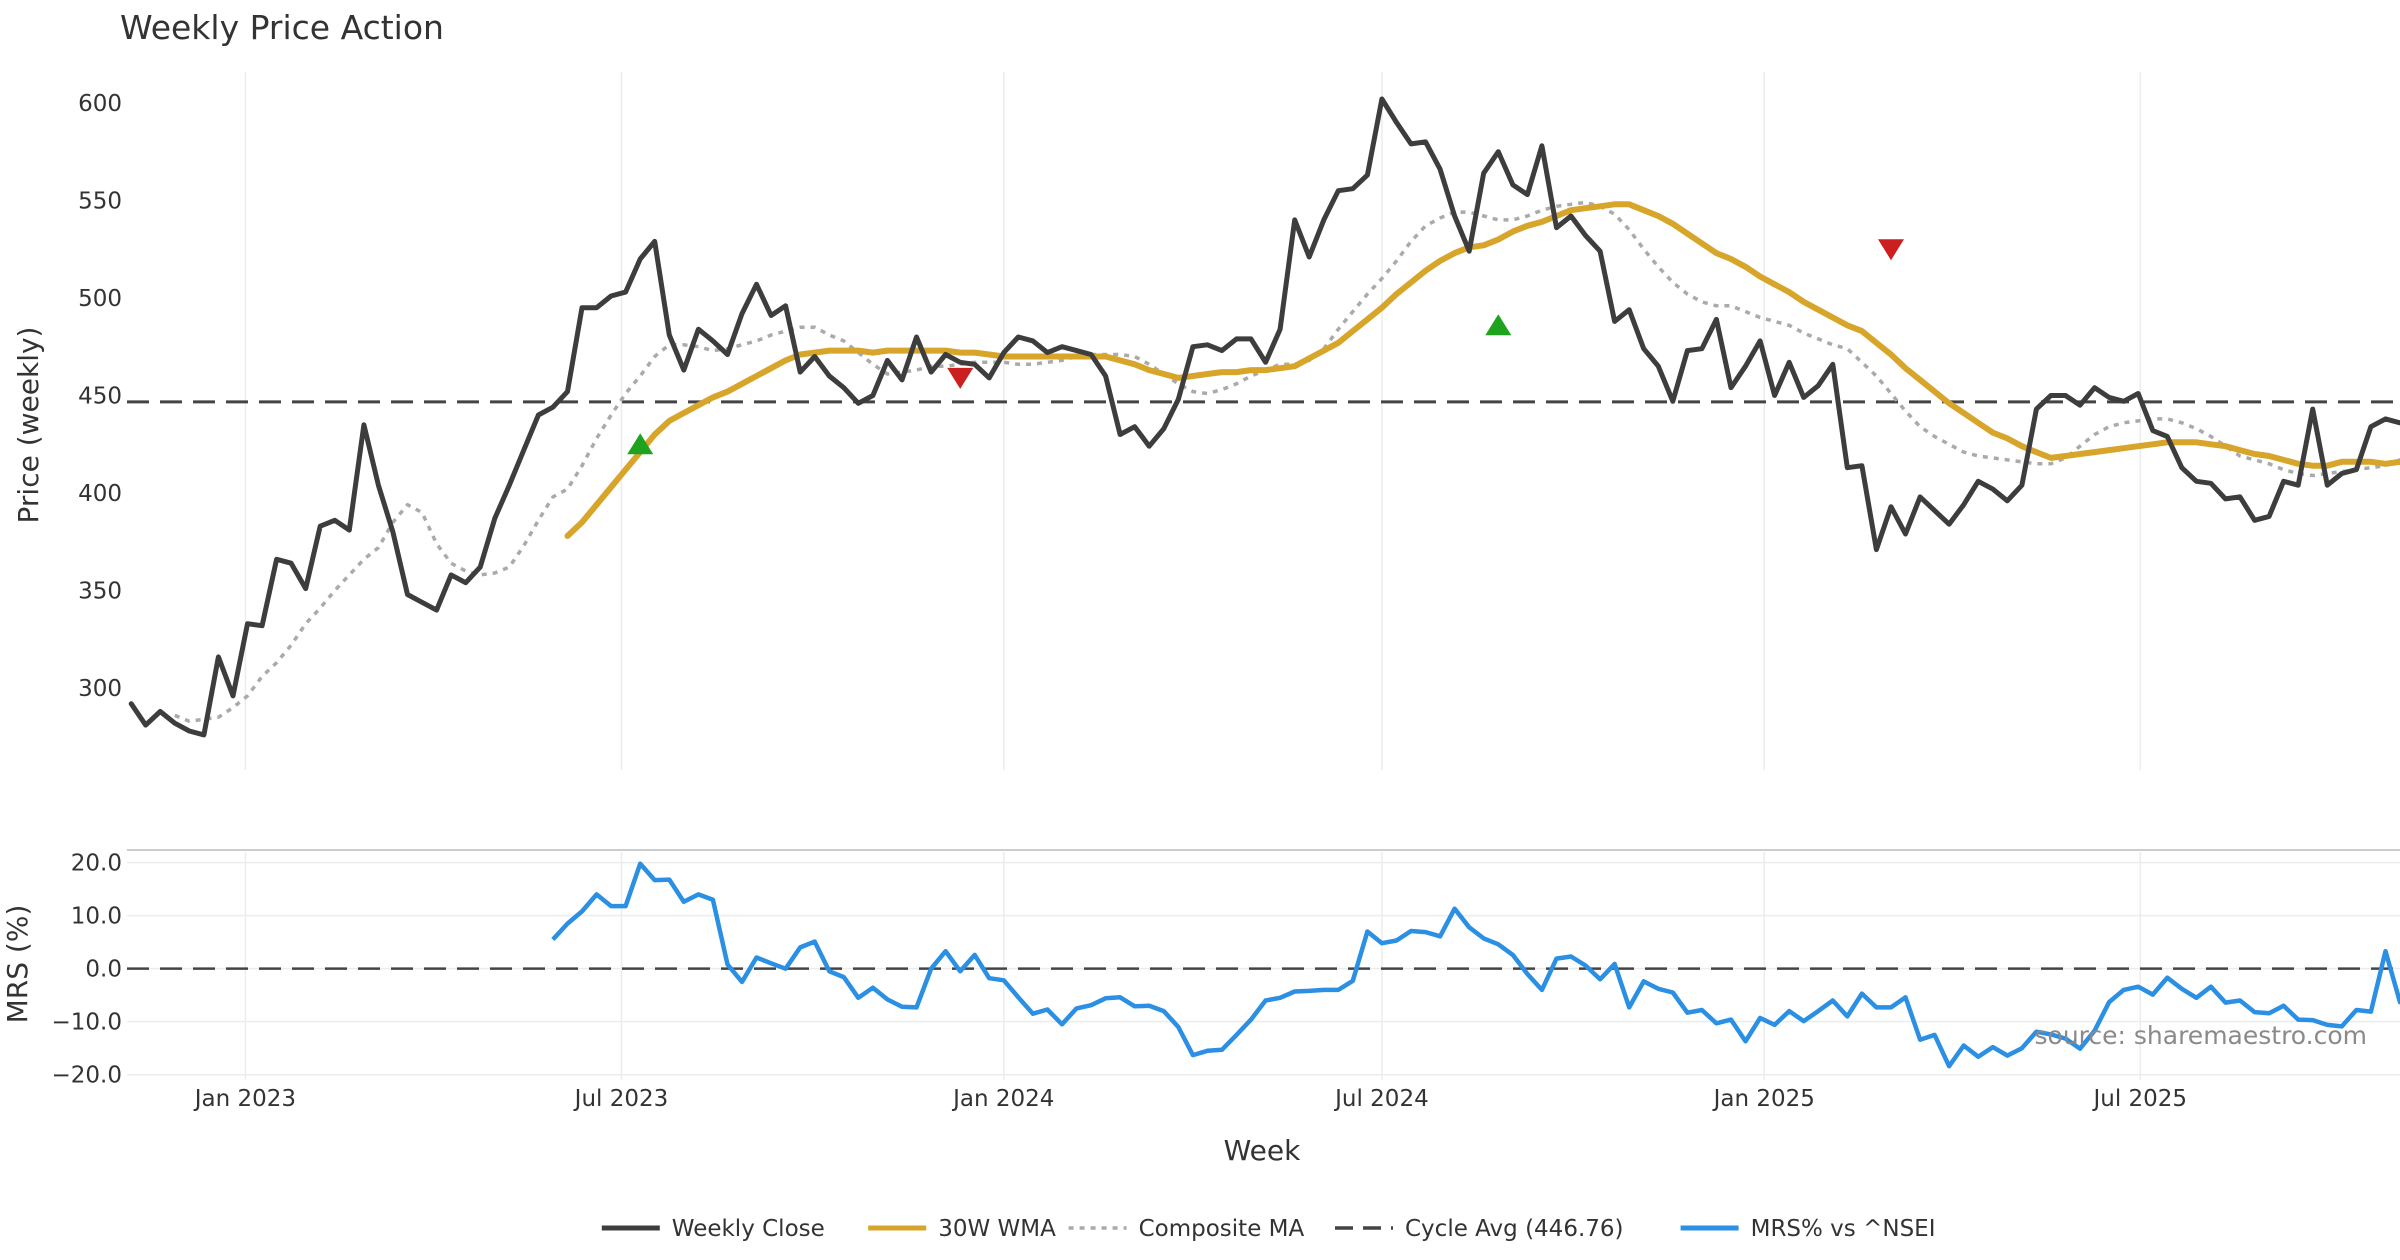 This screenshot has height=1260, width=2400. What do you see at coordinates (1265, 347) in the screenshot?
I see `price-markers` at bounding box center [1265, 347].